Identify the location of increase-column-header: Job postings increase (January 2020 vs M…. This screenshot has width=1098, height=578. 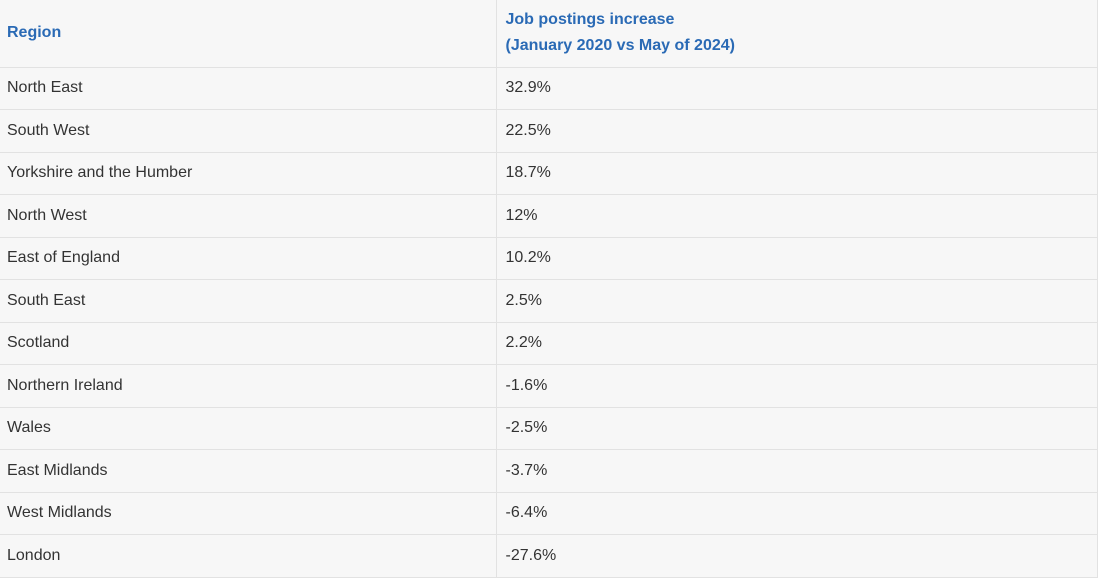
(796, 34).